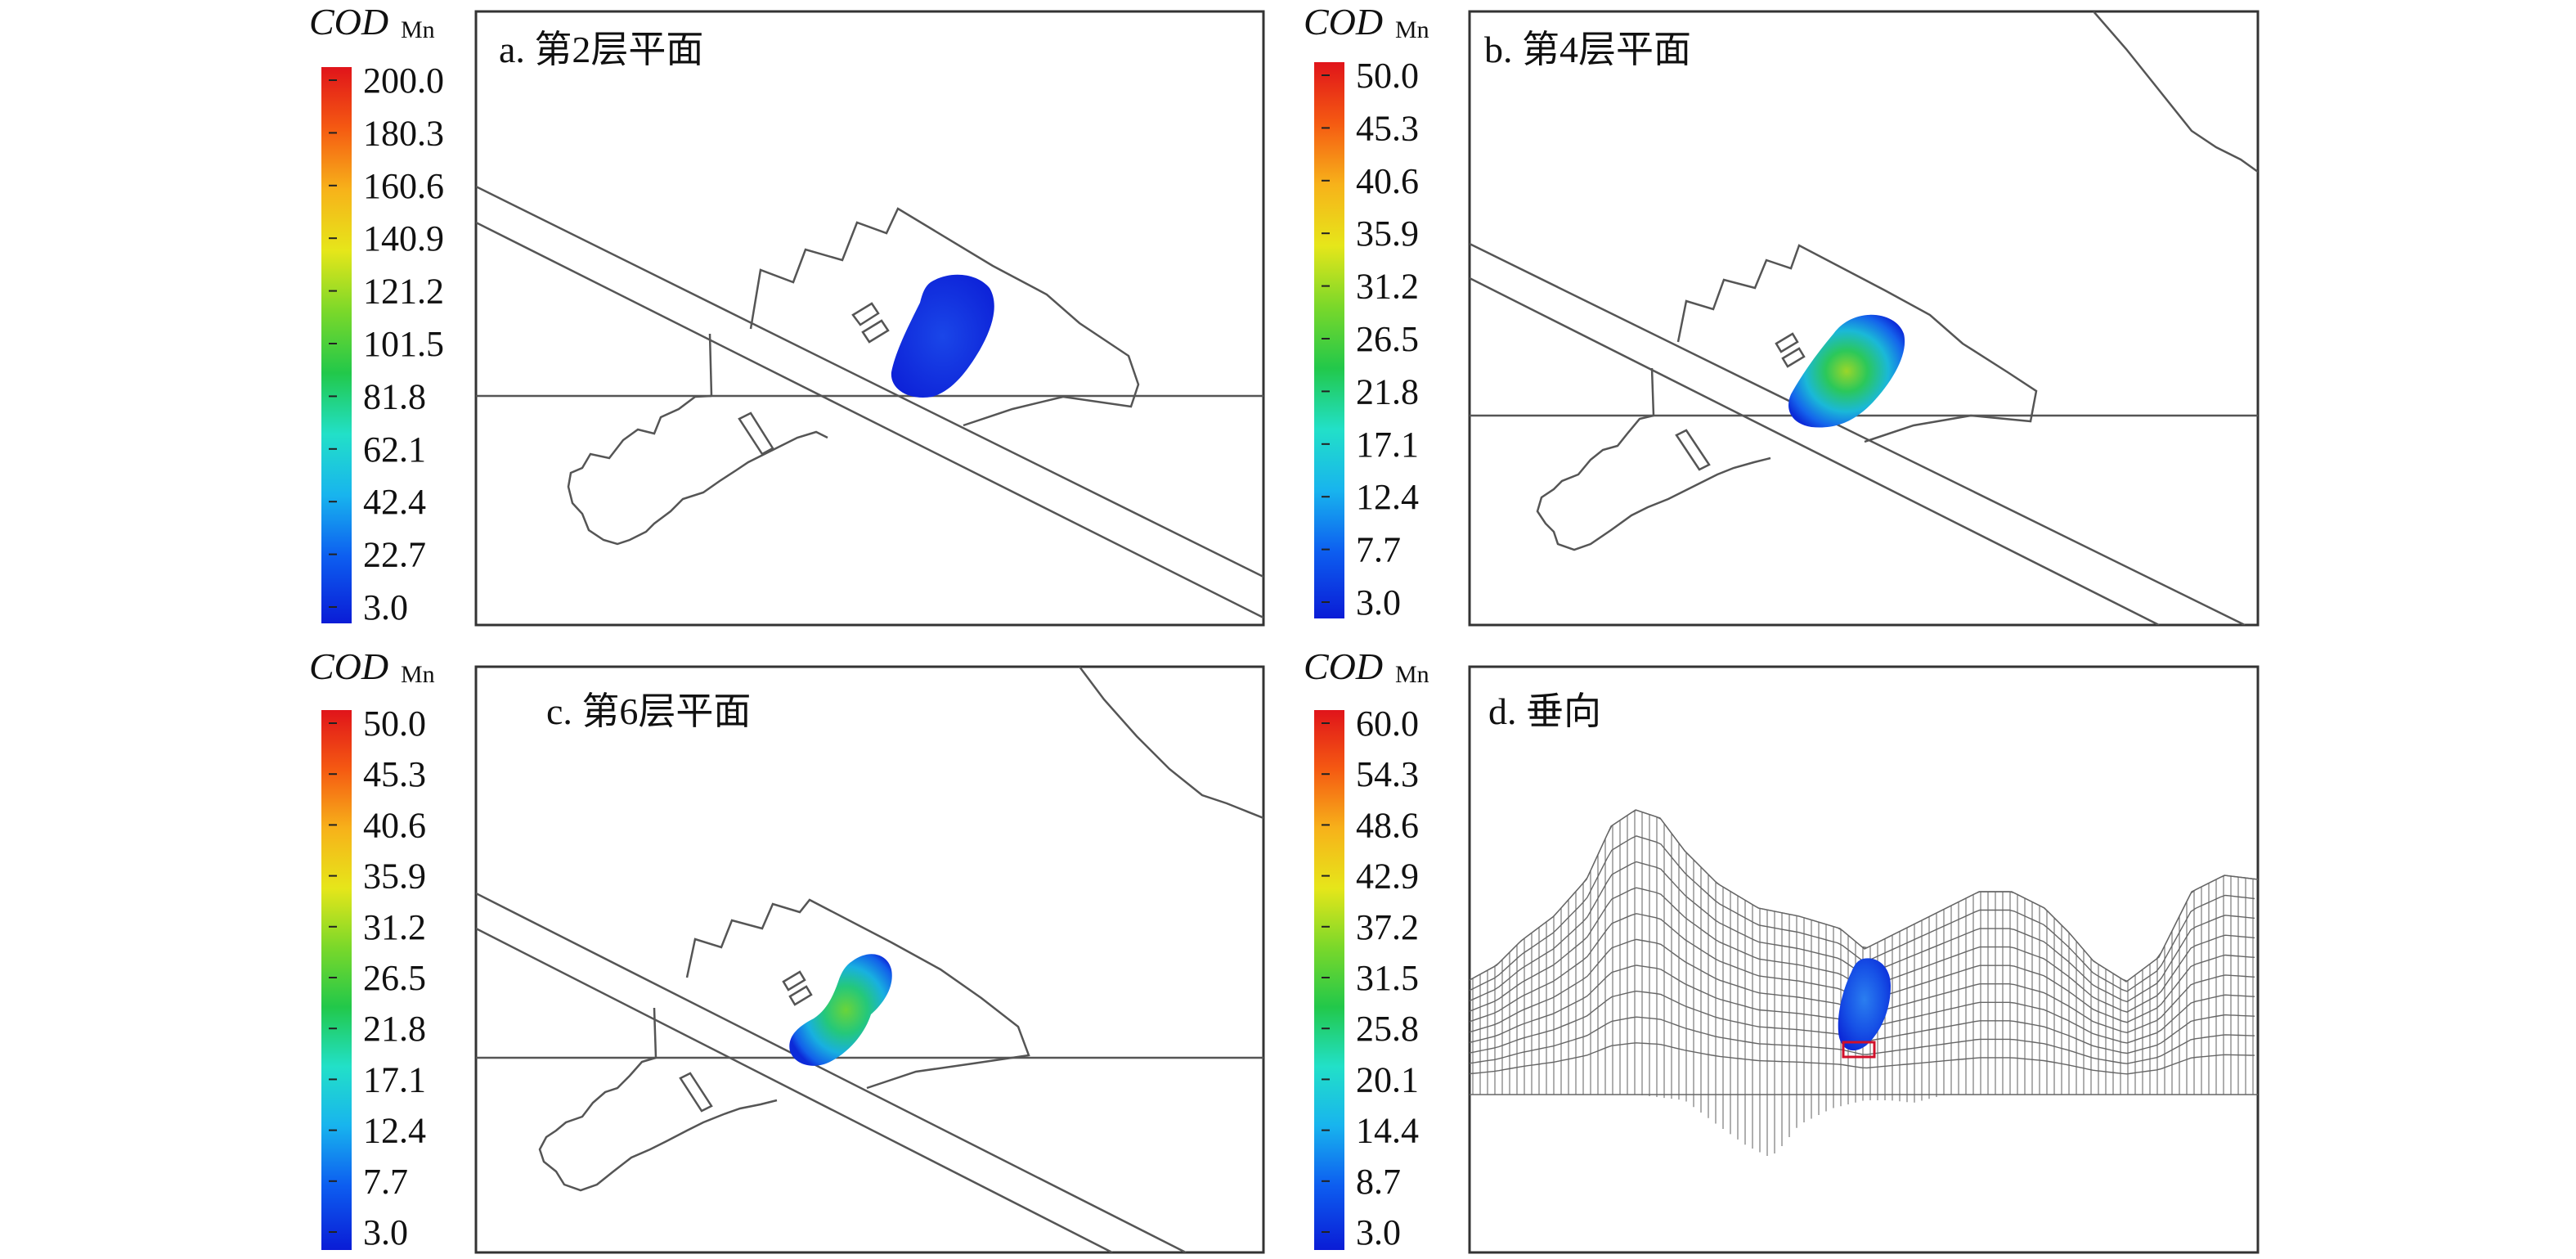 The width and height of the screenshot is (2576, 1259). Describe the element at coordinates (336, 980) in the screenshot. I see `colorbar-c` at that location.